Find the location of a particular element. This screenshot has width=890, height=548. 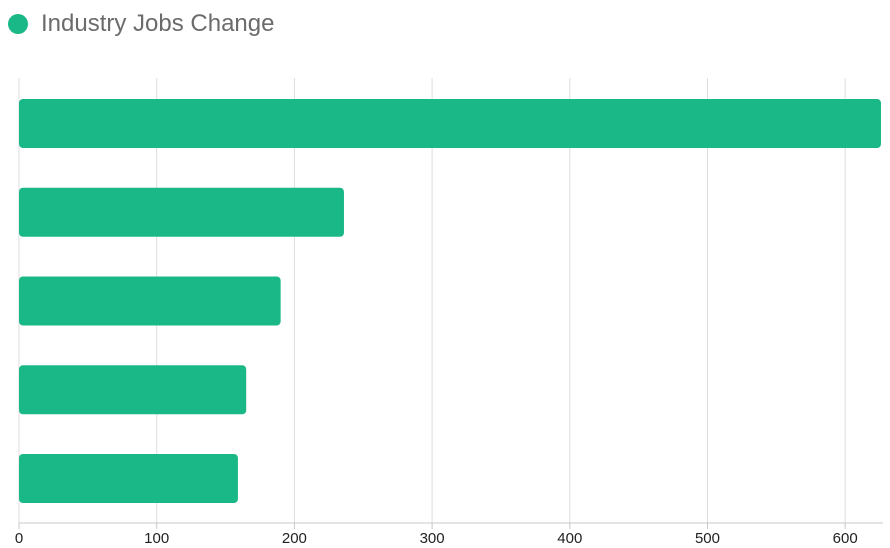

x-tick-label: 400 is located at coordinates (569, 538).